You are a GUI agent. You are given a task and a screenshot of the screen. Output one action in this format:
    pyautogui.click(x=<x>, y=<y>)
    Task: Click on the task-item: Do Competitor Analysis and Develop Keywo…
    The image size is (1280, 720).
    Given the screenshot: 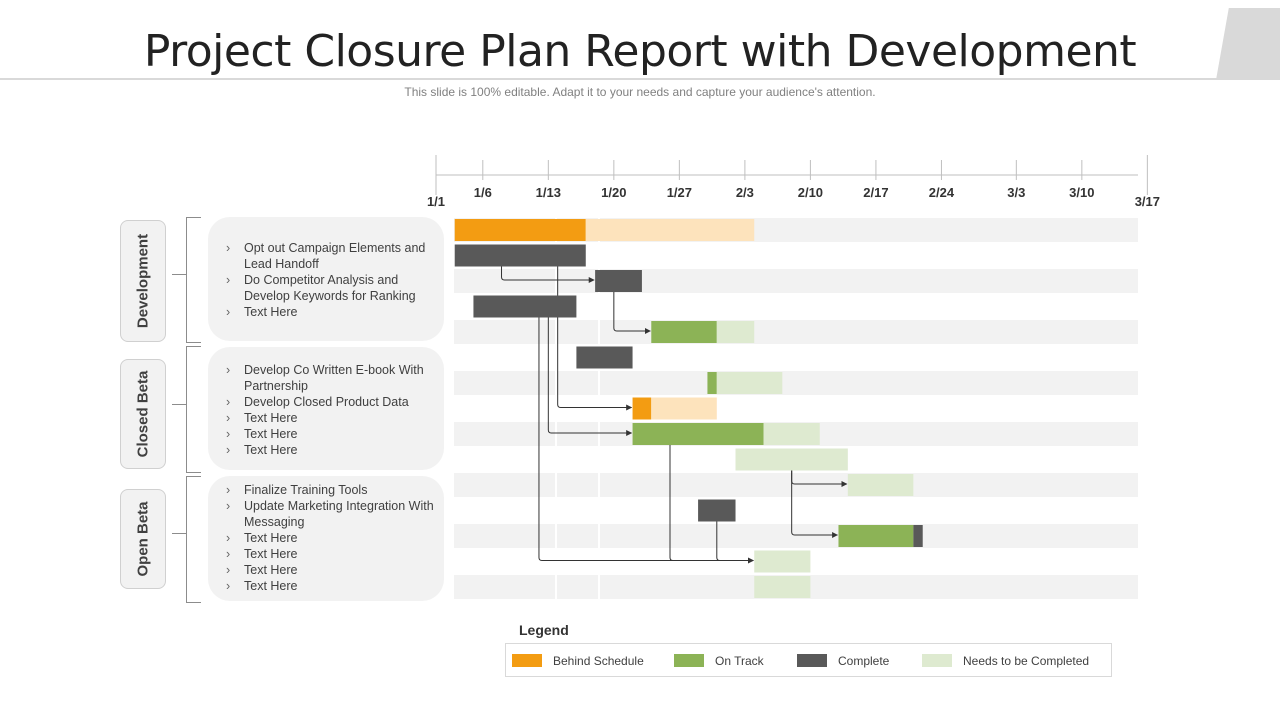 What is the action you would take?
    pyautogui.click(x=331, y=288)
    